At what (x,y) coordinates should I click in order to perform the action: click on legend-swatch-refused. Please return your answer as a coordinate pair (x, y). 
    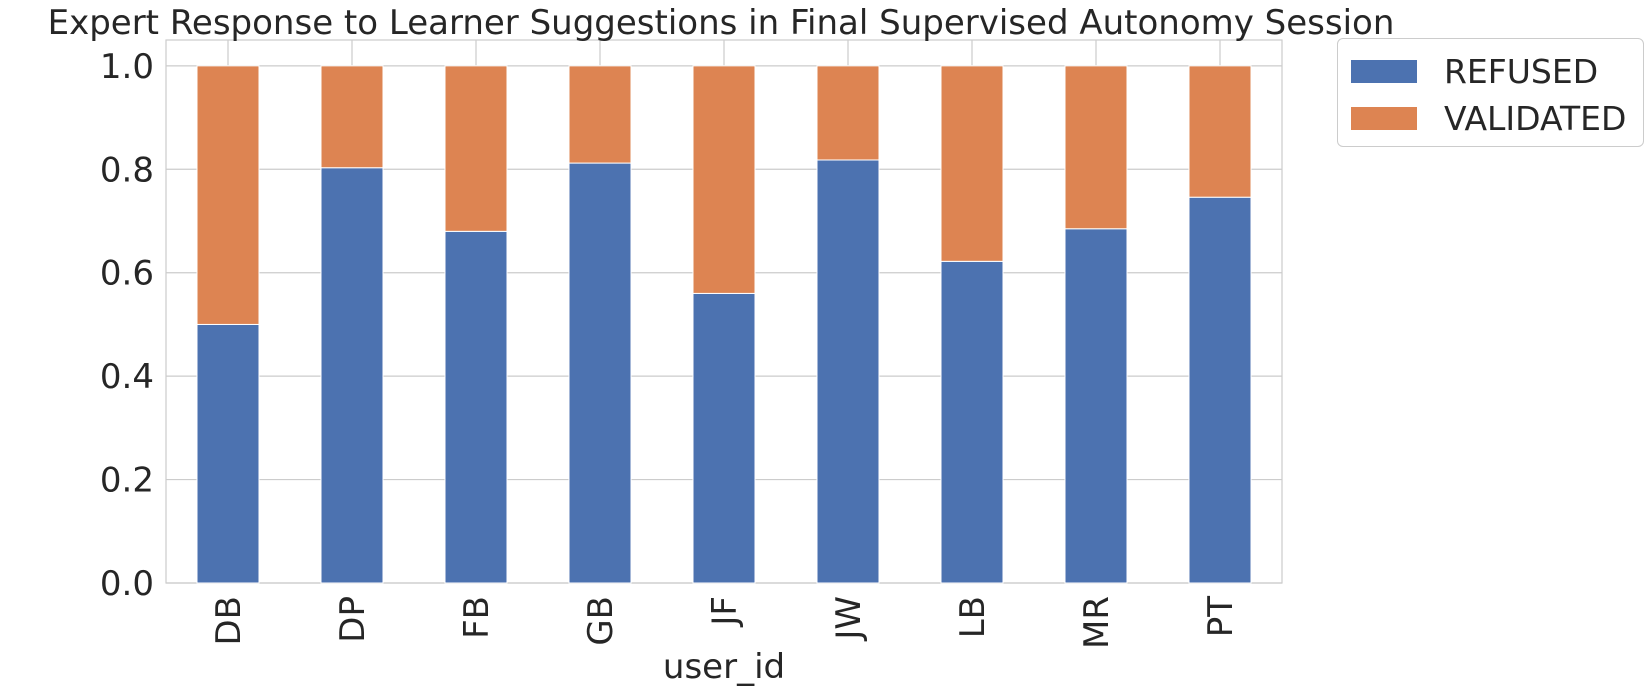
    Looking at the image, I should click on (1384, 71).